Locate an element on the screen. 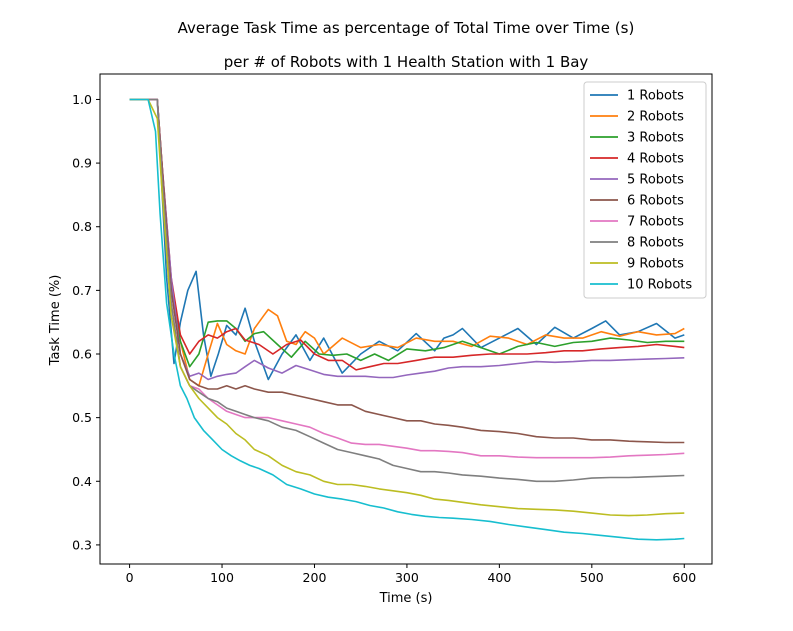  legend-entry: 7 Robots is located at coordinates (655, 222).